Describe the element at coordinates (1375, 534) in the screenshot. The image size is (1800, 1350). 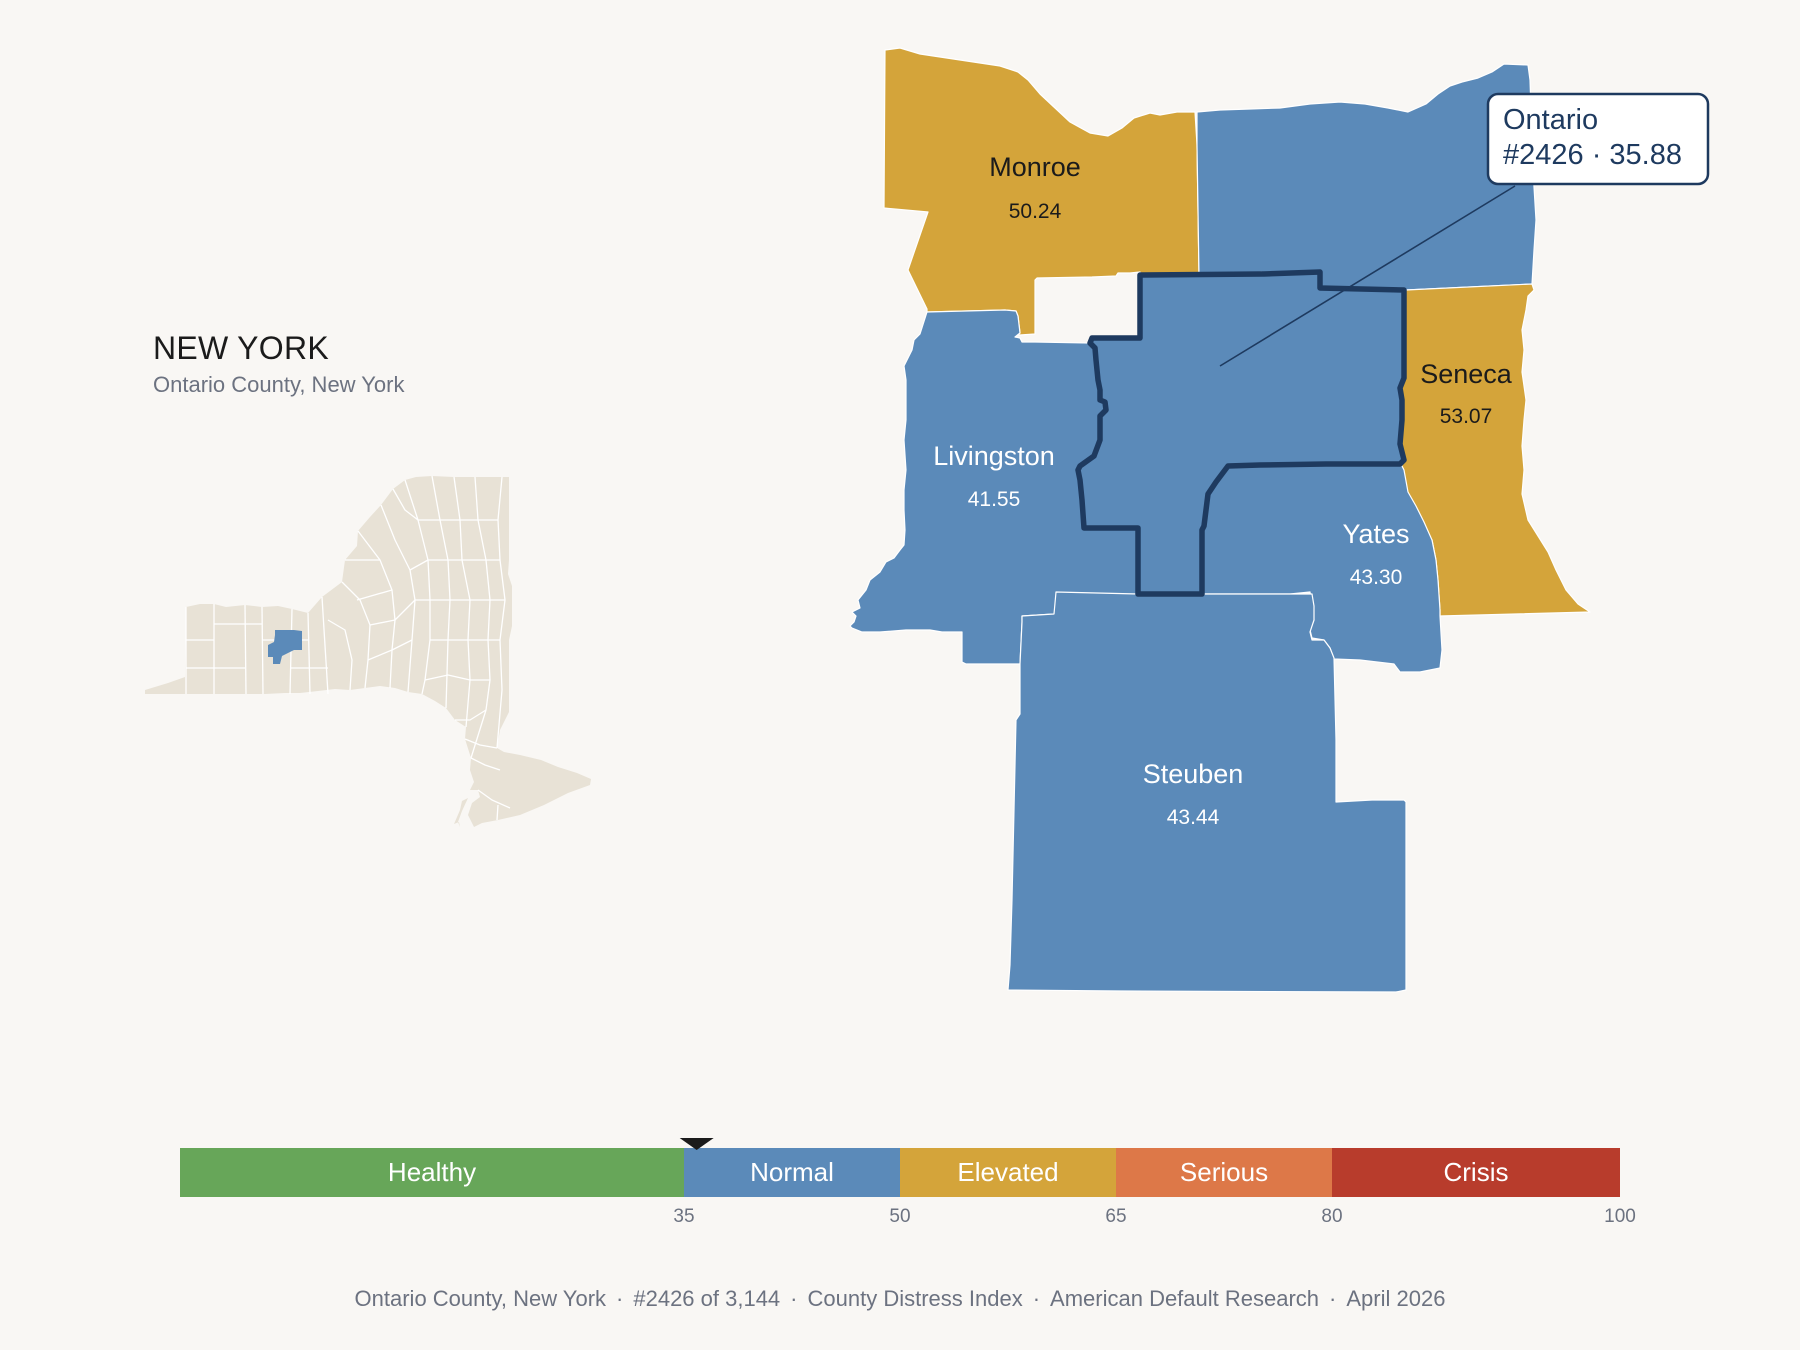
I see `county-label-yates: Yates` at that location.